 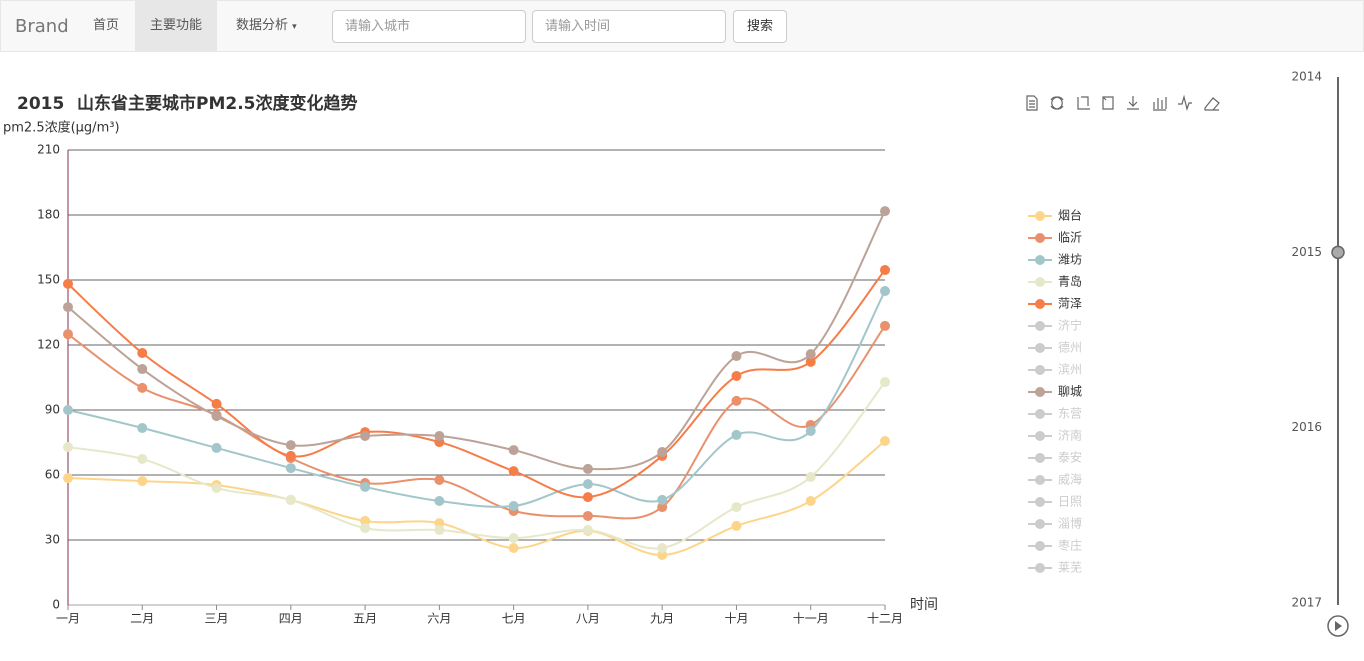 I want to click on tool-clear, so click(x=1212, y=104).